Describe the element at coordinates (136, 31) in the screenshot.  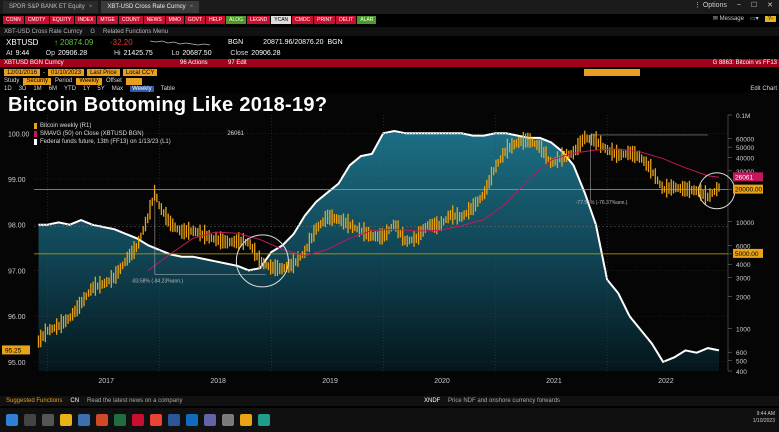
I see `subtab-related-functions: Related Functions Menu` at that location.